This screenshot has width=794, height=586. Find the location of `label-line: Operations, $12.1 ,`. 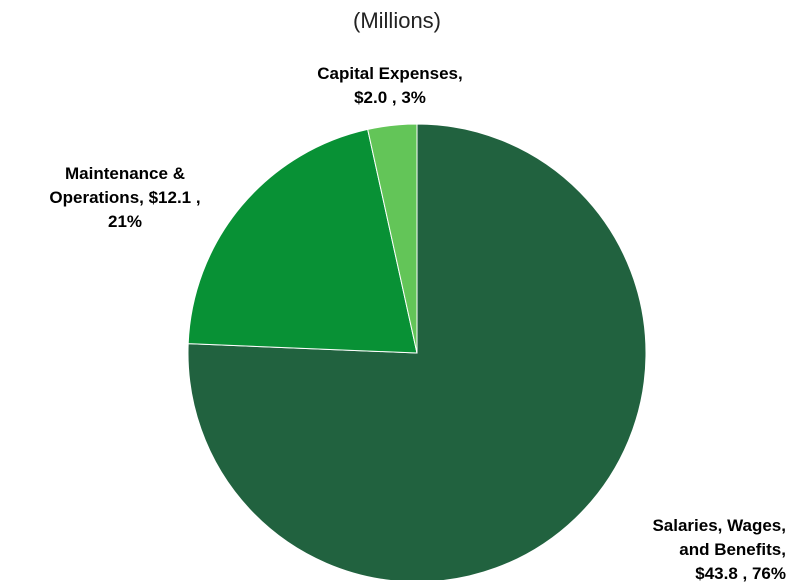

label-line: Operations, $12.1 , is located at coordinates (125, 197).